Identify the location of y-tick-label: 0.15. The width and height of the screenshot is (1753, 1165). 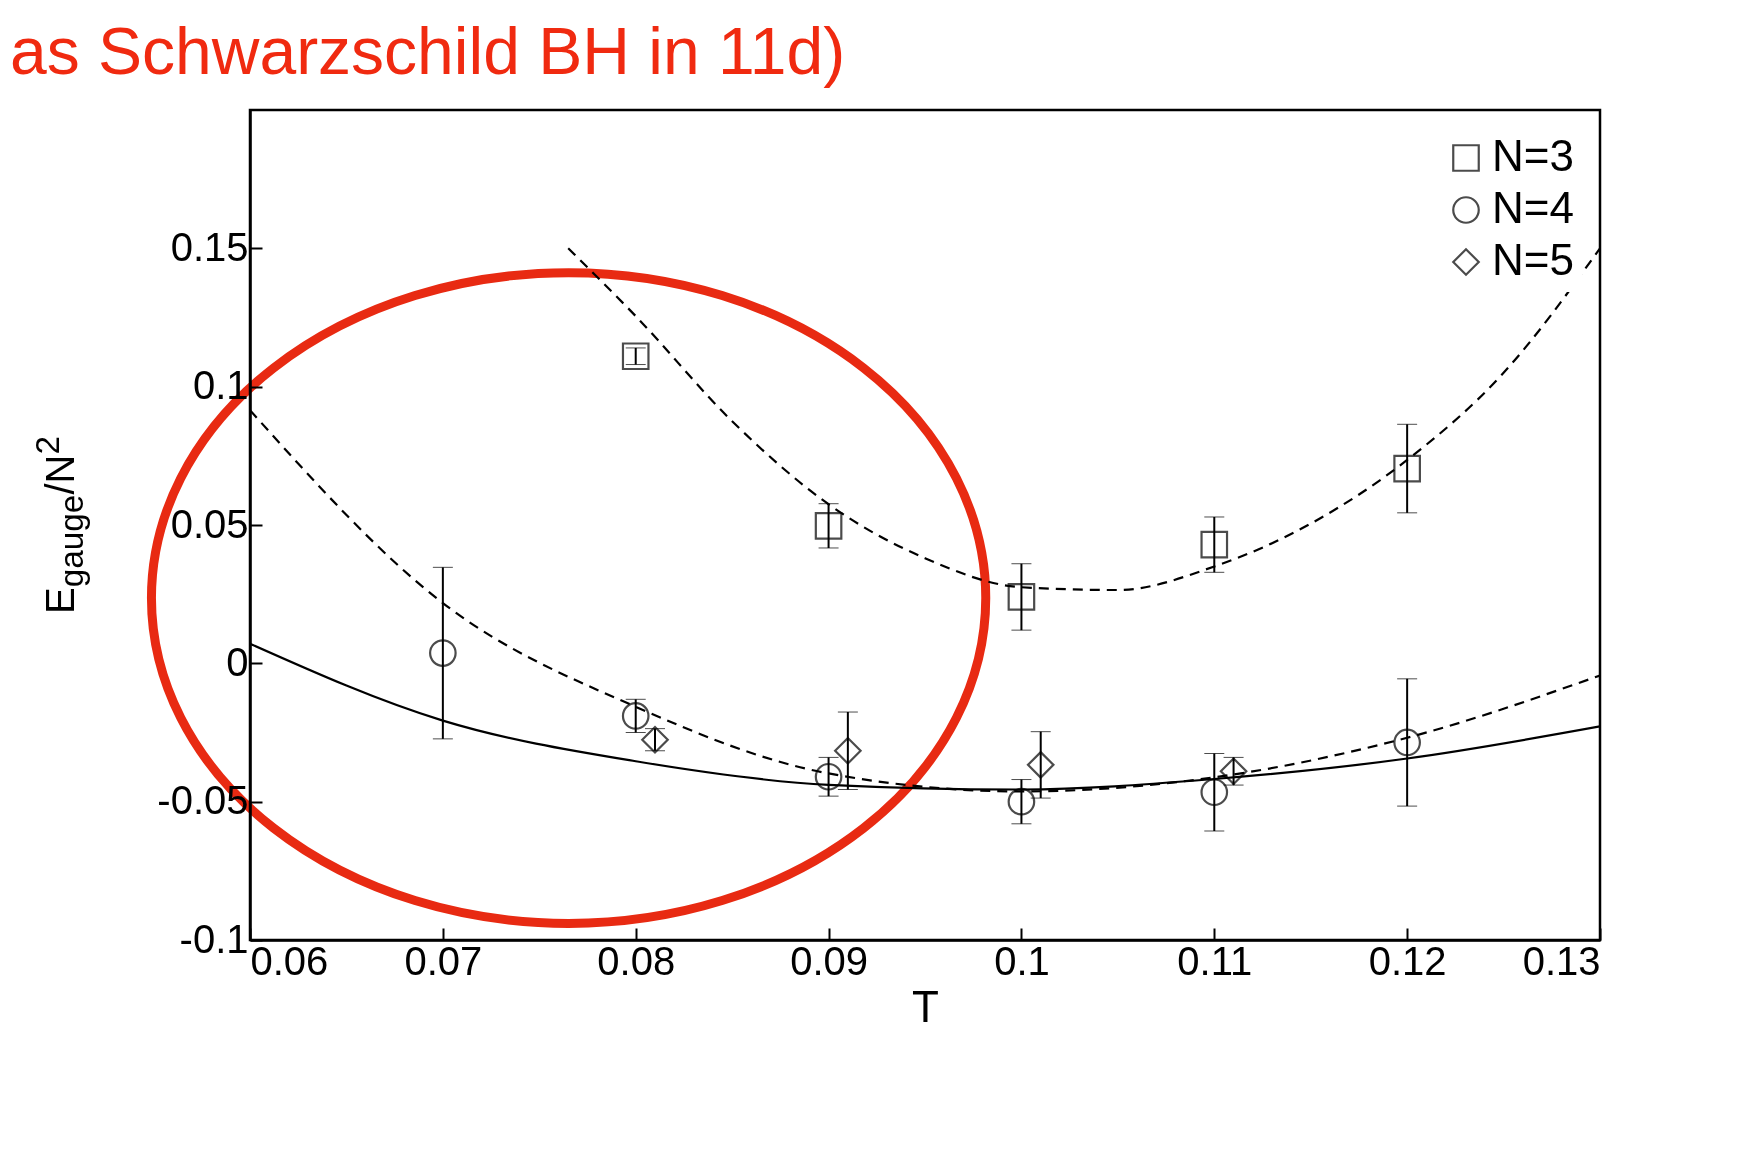
(209, 246).